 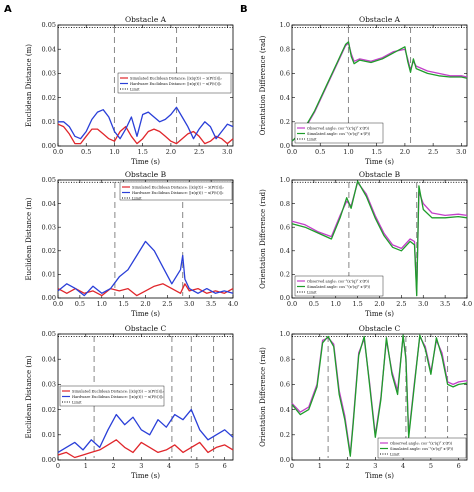 What do you see at coordinates (263, 85) in the screenshot?
I see `y-axis-label: Orientation Difference (rad)` at bounding box center [263, 85].